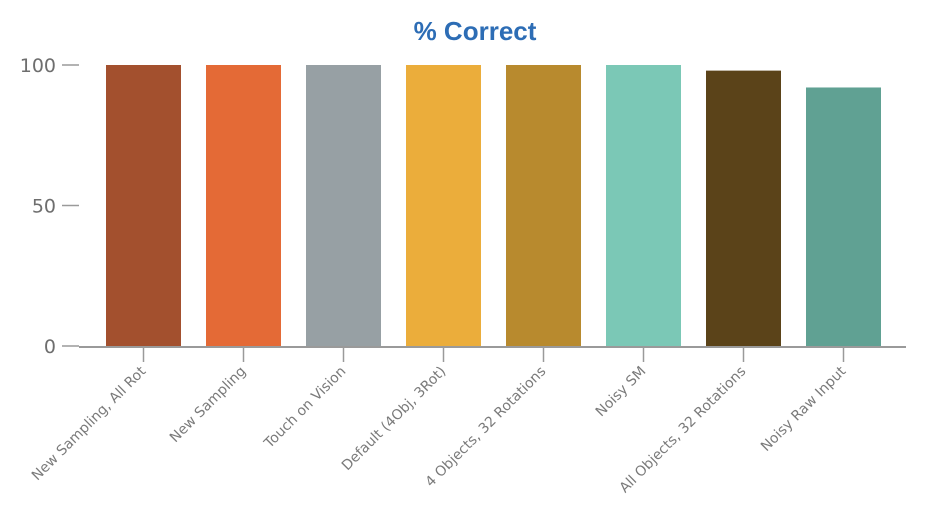 The height and width of the screenshot is (521, 930). What do you see at coordinates (305, 408) in the screenshot?
I see `x-tick-label: Touch on Vision` at bounding box center [305, 408].